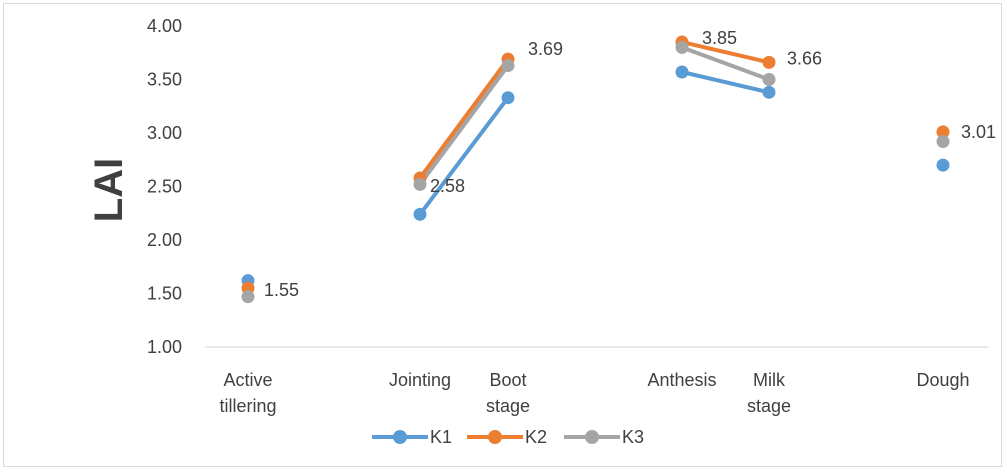 The height and width of the screenshot is (472, 1007). I want to click on legend-marker-k2, so click(495, 437).